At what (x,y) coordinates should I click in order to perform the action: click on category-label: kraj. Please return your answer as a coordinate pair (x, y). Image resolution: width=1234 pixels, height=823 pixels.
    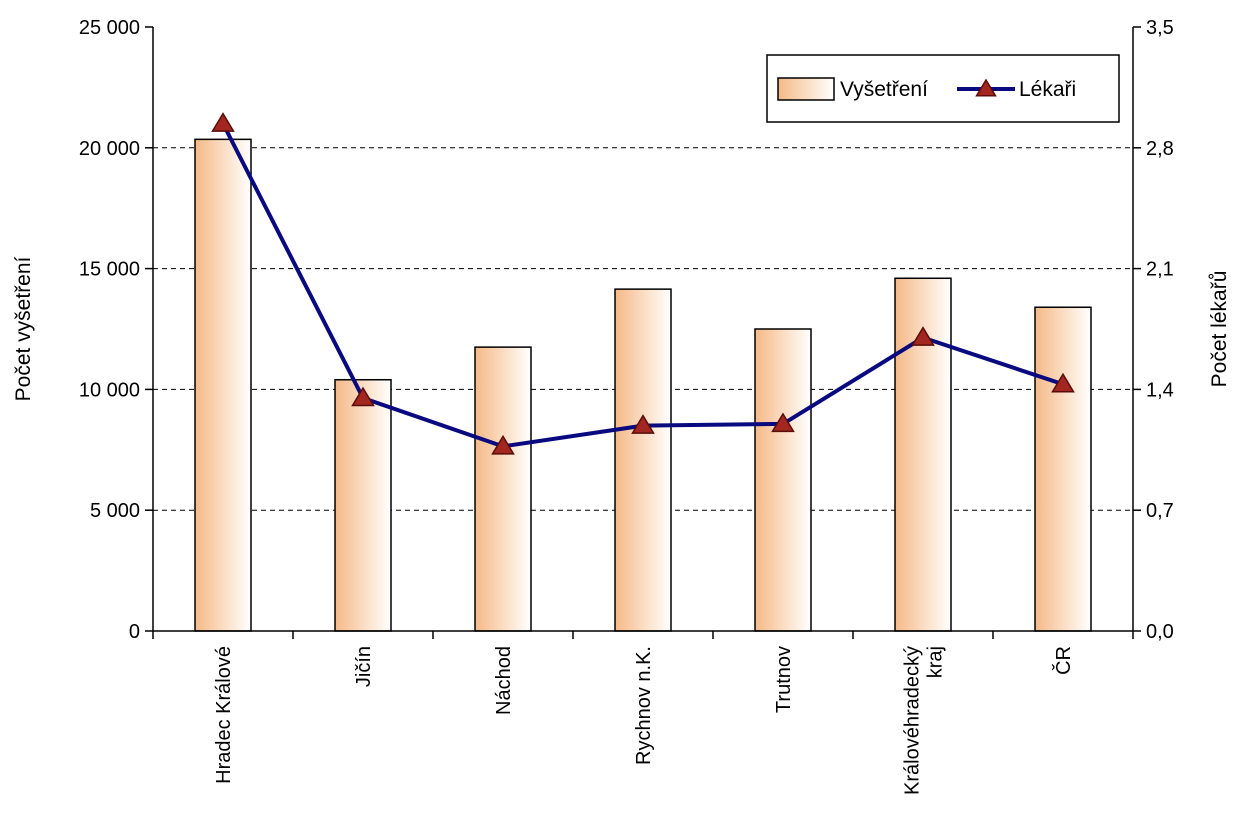
    Looking at the image, I should click on (936, 662).